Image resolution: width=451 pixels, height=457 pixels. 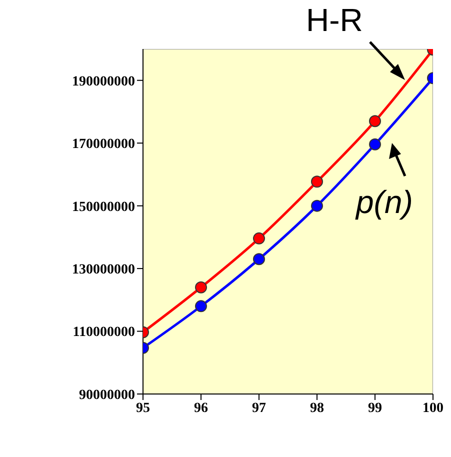 I want to click on x-tick-label: 99, so click(x=375, y=408).